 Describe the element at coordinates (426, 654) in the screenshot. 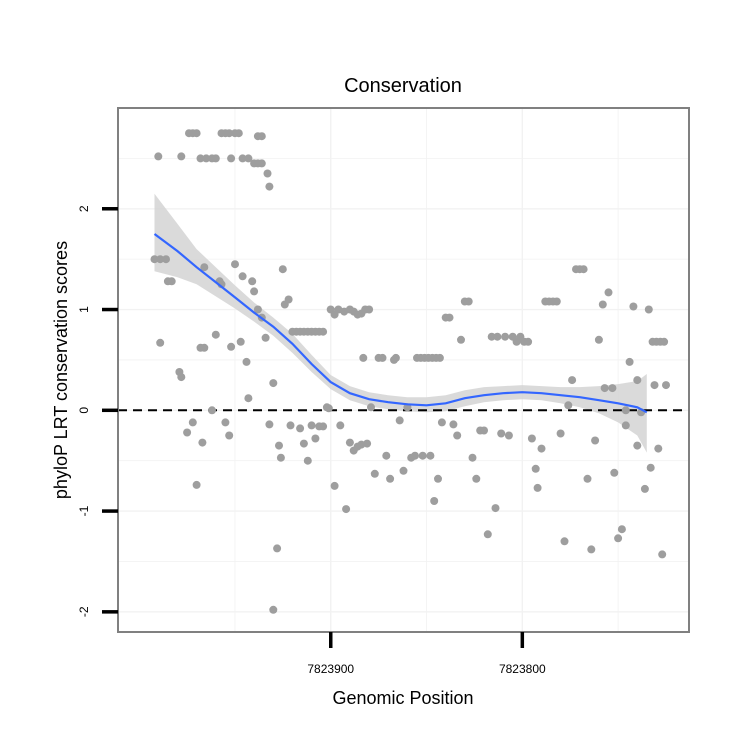

I see `x-axis: 7823900 7823800` at that location.